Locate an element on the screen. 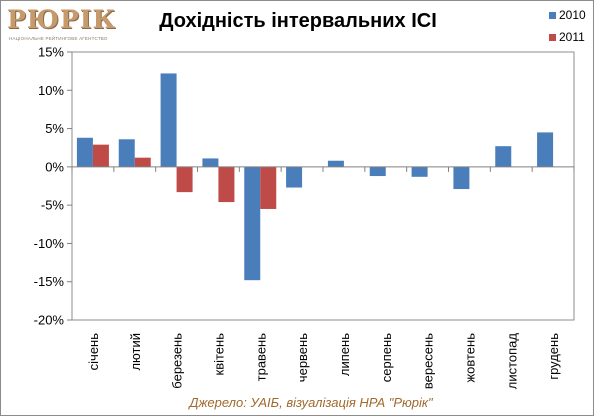 The width and height of the screenshot is (594, 416). y-tick-label: 15% is located at coordinates (51, 52).